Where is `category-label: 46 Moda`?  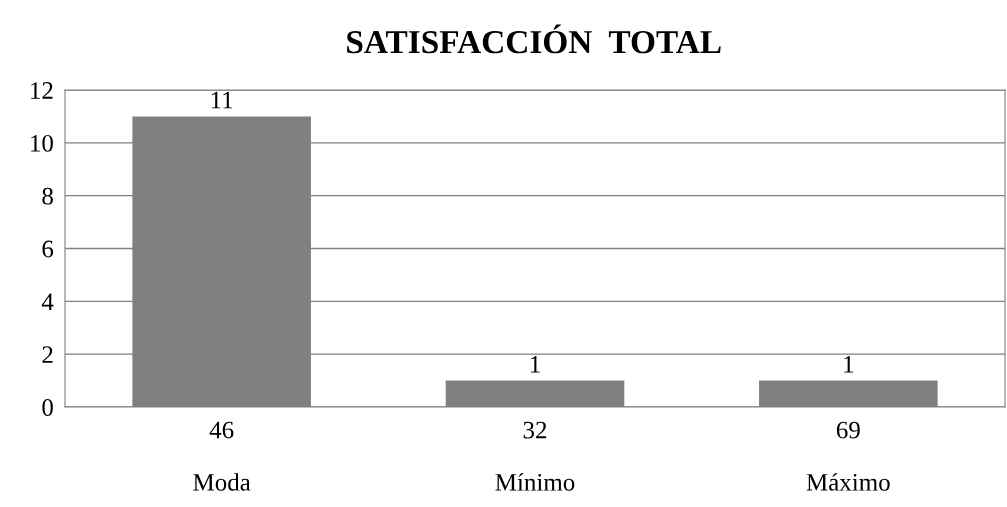
category-label: 46 Moda is located at coordinates (222, 456).